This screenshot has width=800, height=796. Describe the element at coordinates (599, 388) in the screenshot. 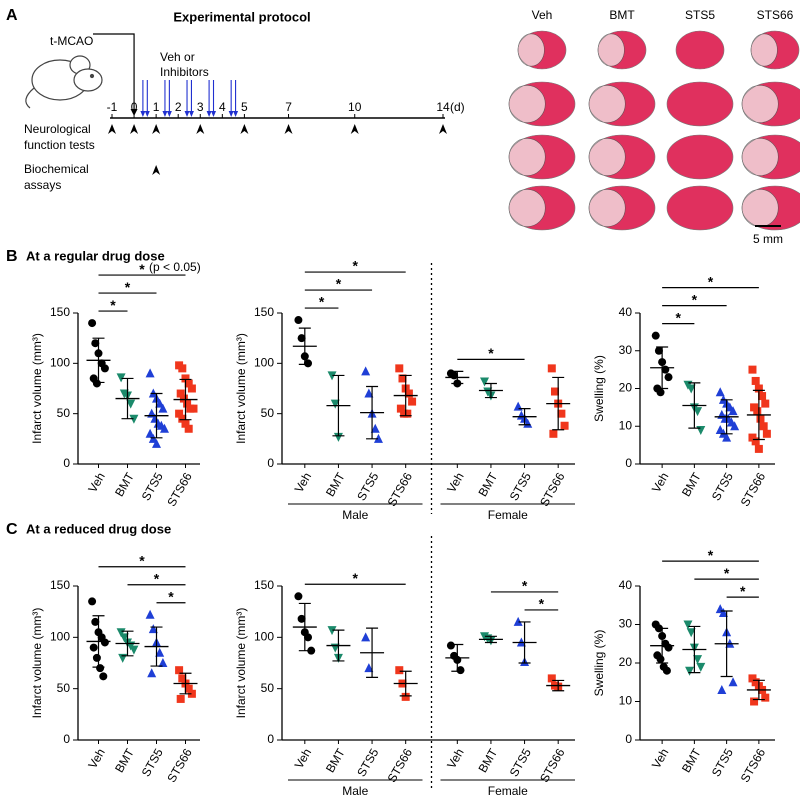

I see `y-axis-label: Swelling (%)` at that location.